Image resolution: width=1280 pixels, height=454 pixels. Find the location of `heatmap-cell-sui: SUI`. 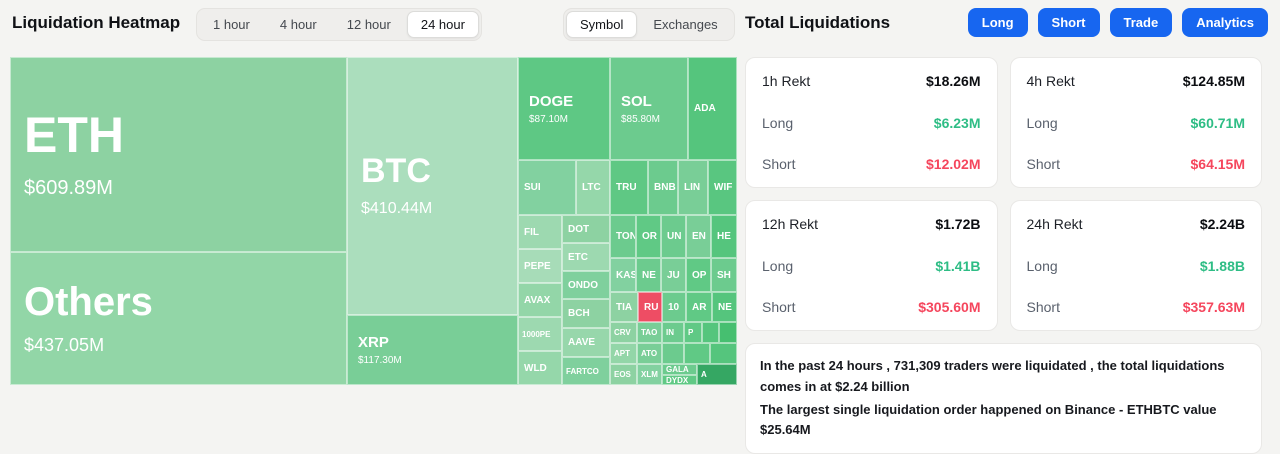

heatmap-cell-sui: SUI is located at coordinates (547, 187).